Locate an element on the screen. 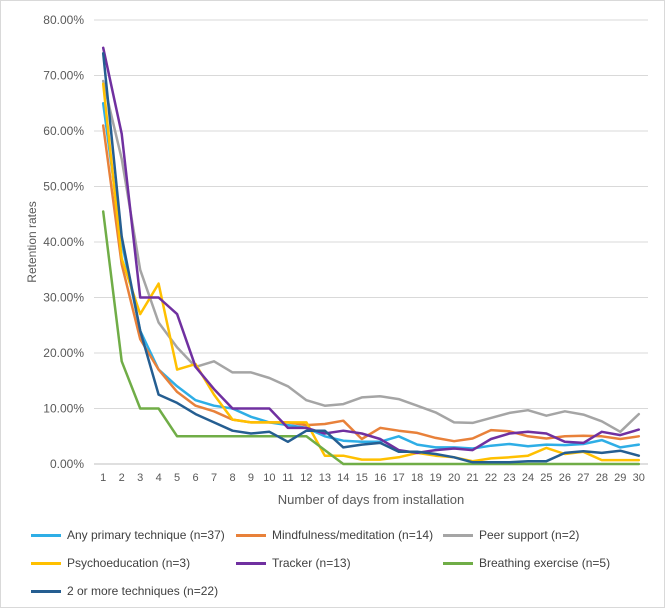 This screenshot has width=665, height=608. x-tick-label: 27 is located at coordinates (583, 478).